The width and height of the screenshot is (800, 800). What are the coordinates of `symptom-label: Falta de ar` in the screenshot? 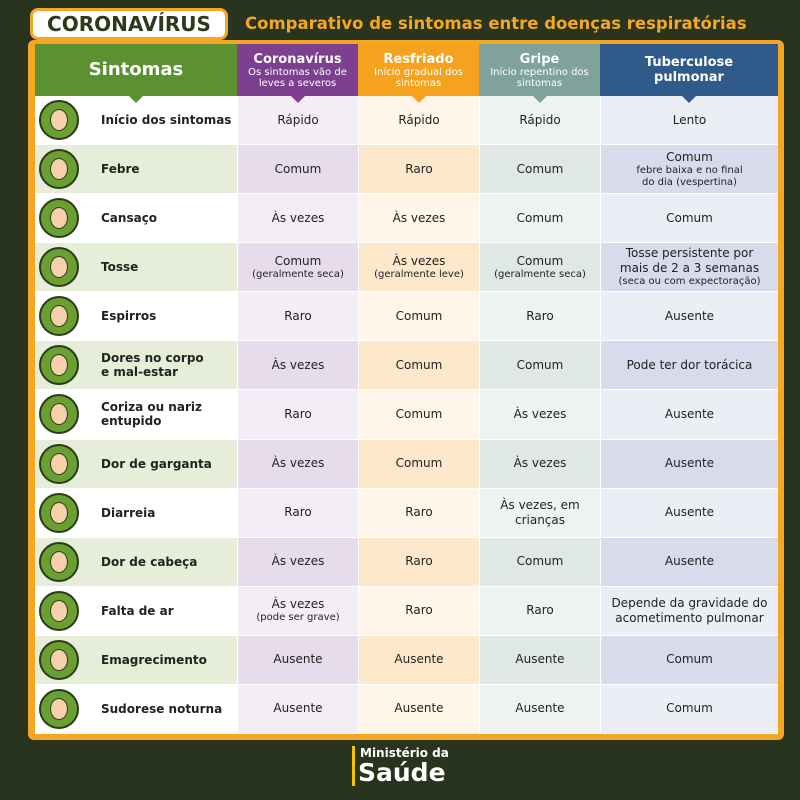 It's located at (137, 610).